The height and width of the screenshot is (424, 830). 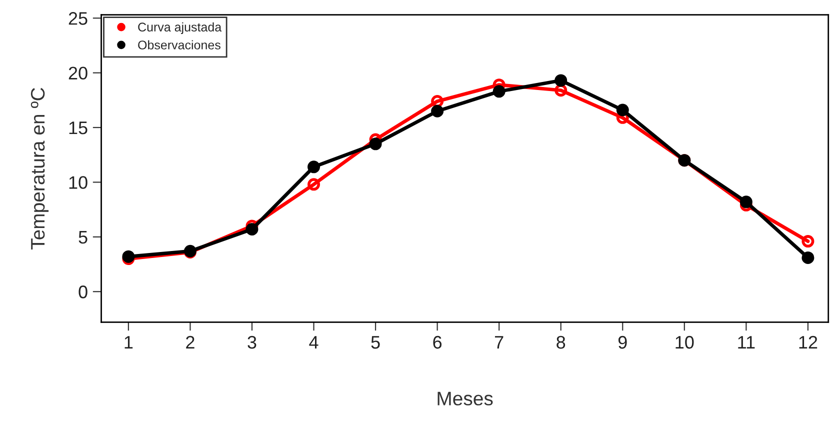 What do you see at coordinates (685, 342) in the screenshot?
I see `x-tick-label: 10` at bounding box center [685, 342].